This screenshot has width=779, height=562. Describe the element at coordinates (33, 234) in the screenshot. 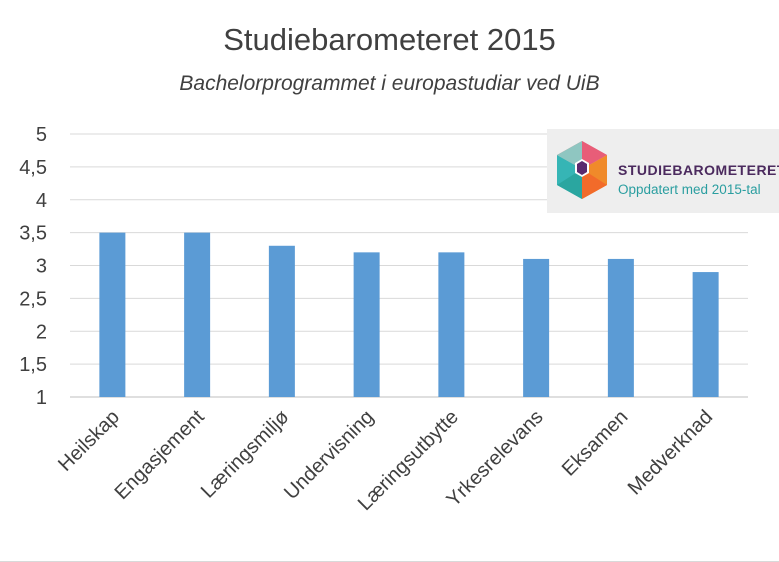

I see `y-tick-label: 3,5` at that location.